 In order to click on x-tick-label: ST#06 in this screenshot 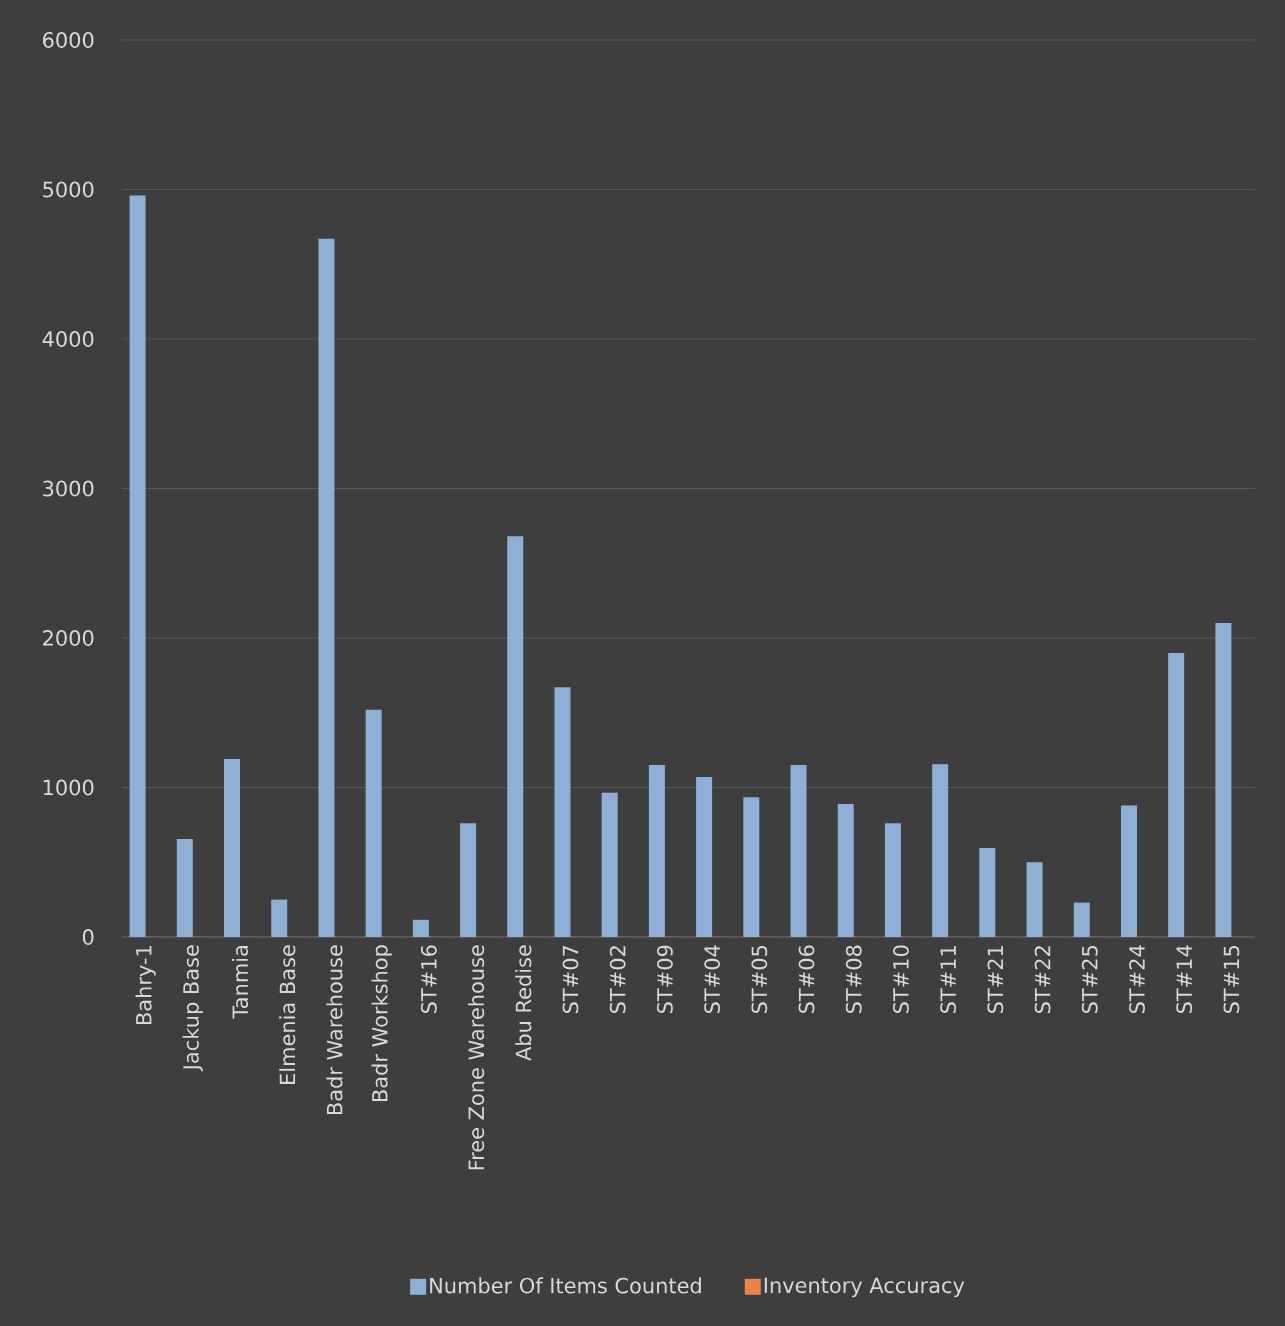, I will do `click(806, 979)`.